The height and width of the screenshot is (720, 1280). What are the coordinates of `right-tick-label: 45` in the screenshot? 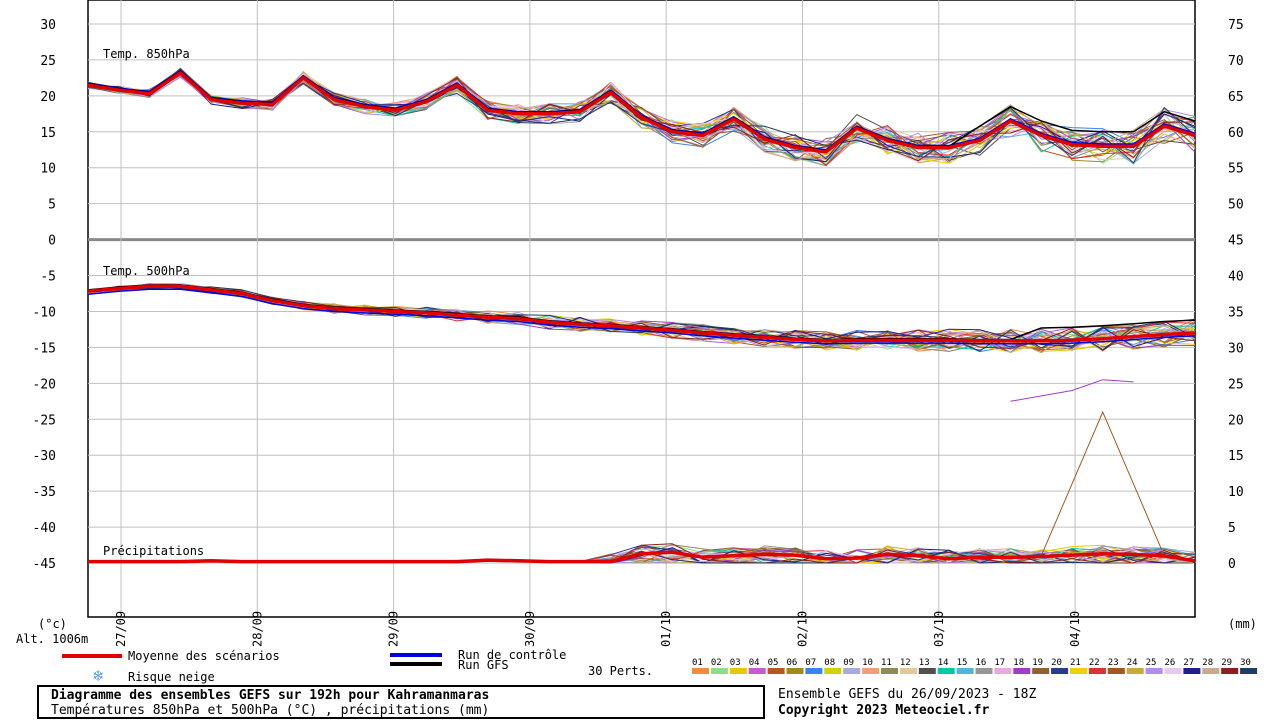 It's located at (1236, 241).